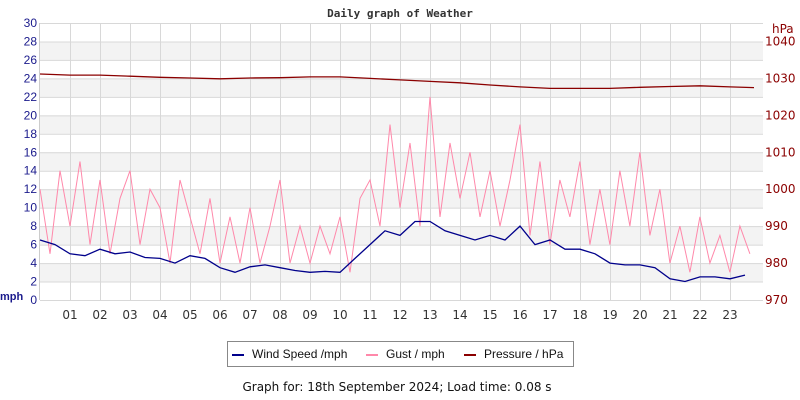 The height and width of the screenshot is (400, 800). What do you see at coordinates (392, 251) in the screenshot?
I see `series-line-wind` at bounding box center [392, 251].